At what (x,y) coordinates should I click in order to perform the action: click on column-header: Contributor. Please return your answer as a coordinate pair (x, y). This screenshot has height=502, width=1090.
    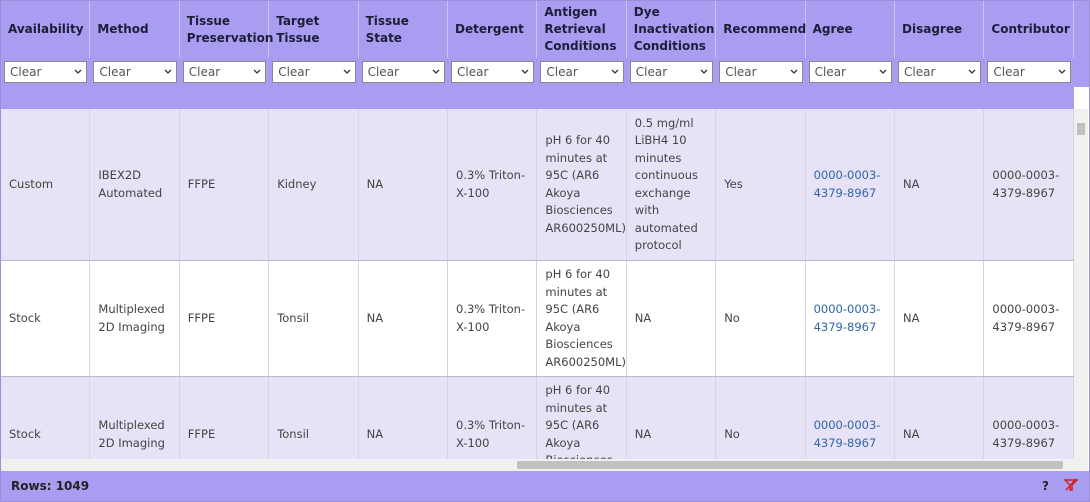
    Looking at the image, I should click on (1029, 29).